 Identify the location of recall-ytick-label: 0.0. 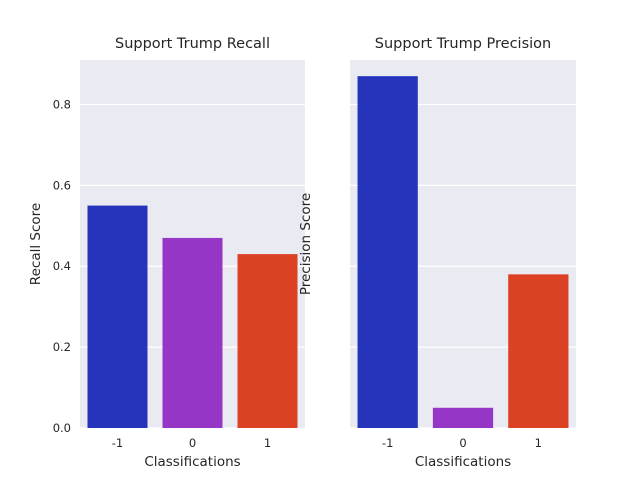
(62, 428).